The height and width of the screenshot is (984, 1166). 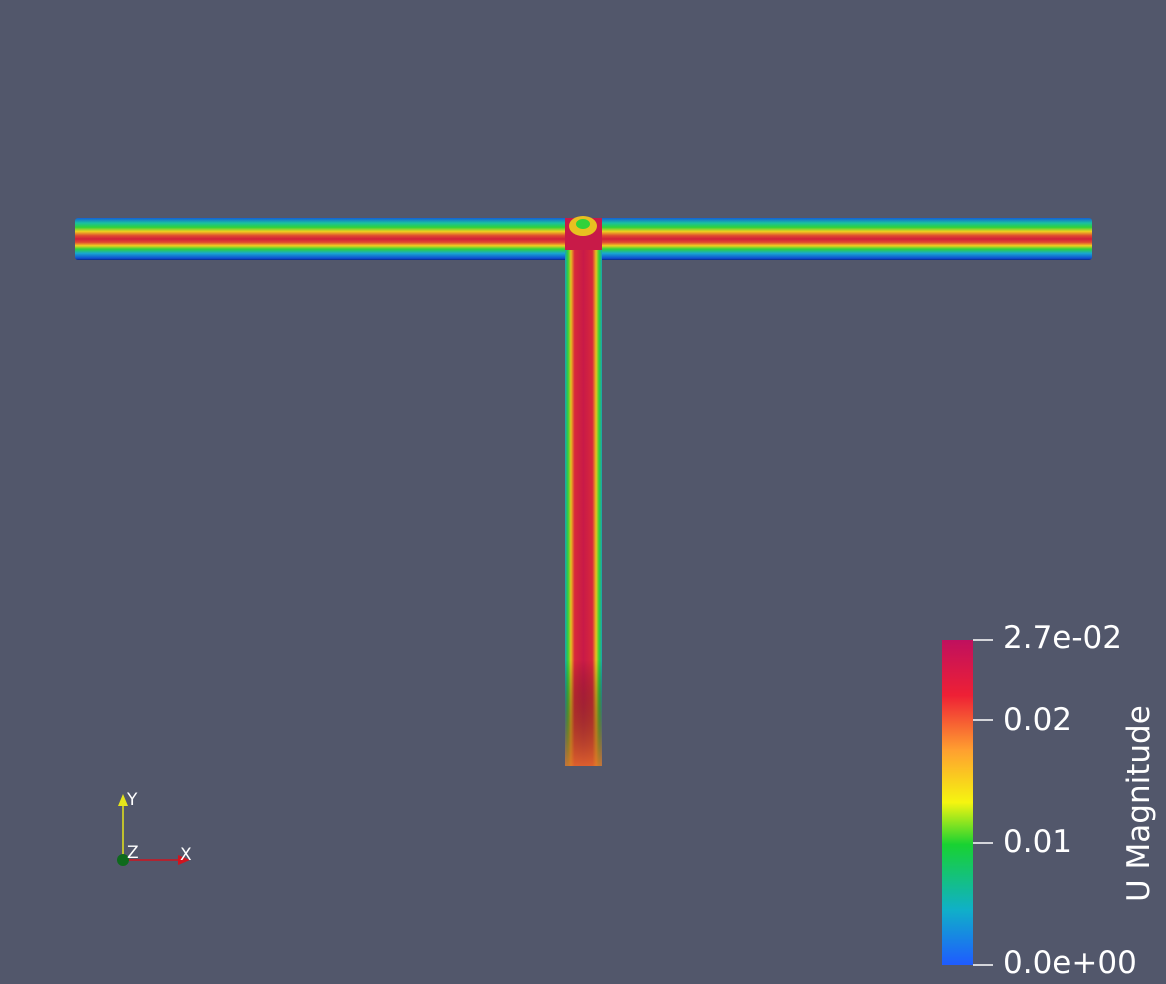 I want to click on y-axis-arrow-icon, so click(x=123, y=800).